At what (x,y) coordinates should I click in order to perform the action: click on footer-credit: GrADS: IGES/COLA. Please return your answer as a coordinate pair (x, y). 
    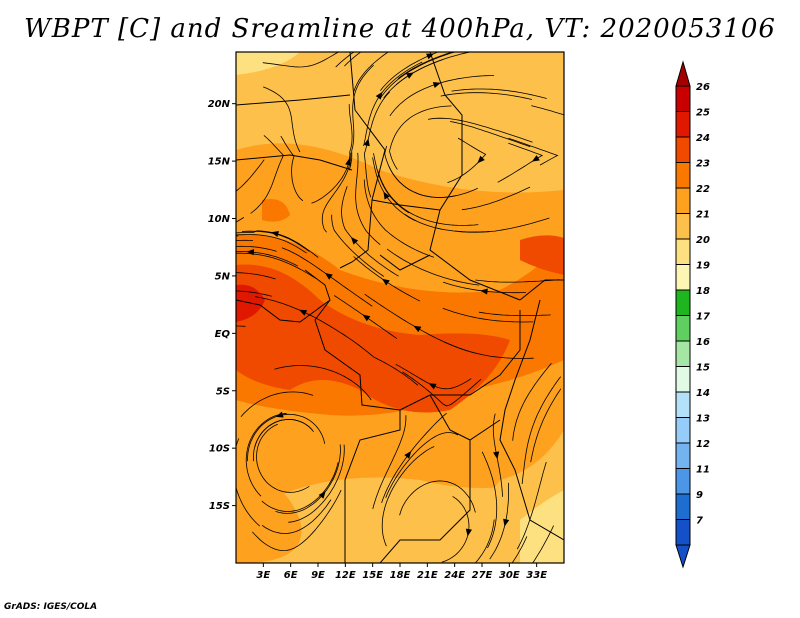
    Looking at the image, I should click on (51, 607).